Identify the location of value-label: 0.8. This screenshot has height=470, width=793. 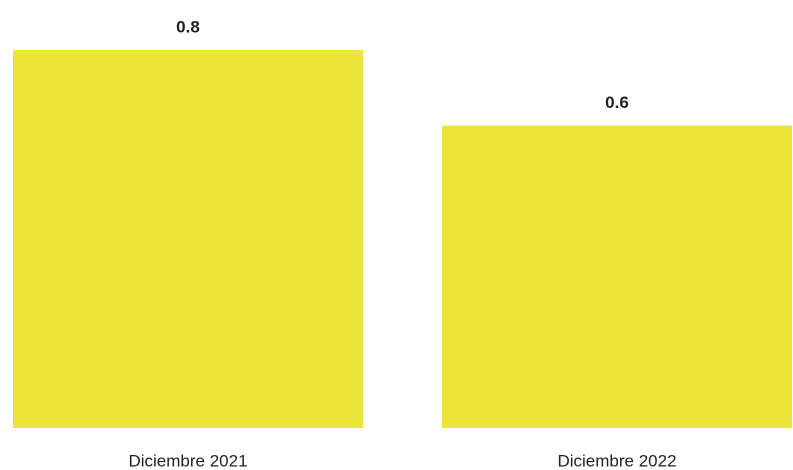
(188, 26).